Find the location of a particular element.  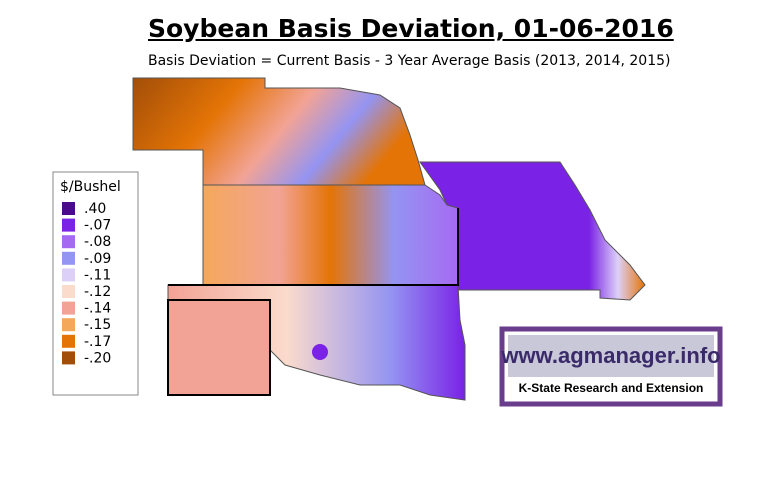

missouri is located at coordinates (532, 231).